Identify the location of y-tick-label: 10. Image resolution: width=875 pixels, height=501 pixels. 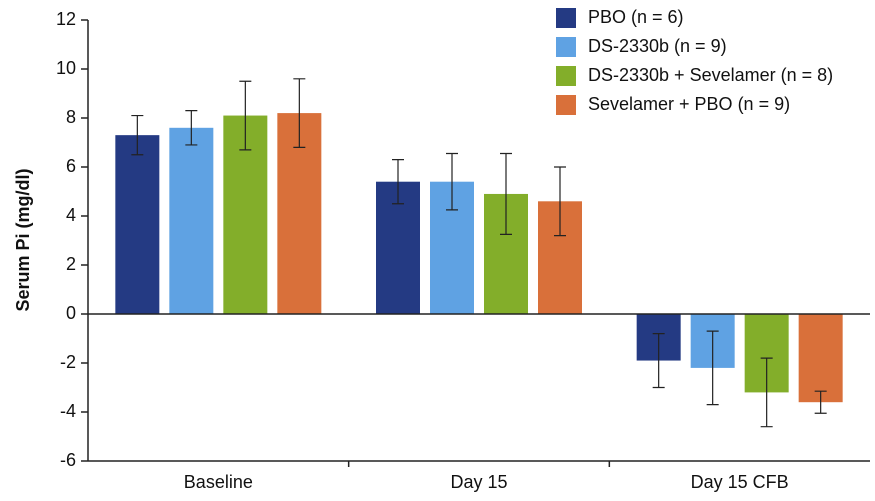
(66, 68).